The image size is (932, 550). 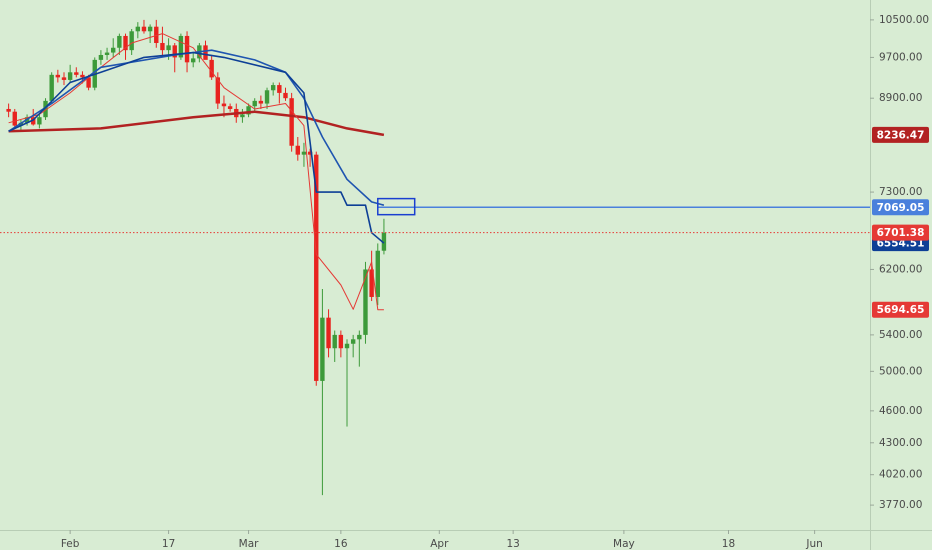 What do you see at coordinates (249, 544) in the screenshot?
I see `x-tick-label: Mar` at bounding box center [249, 544].